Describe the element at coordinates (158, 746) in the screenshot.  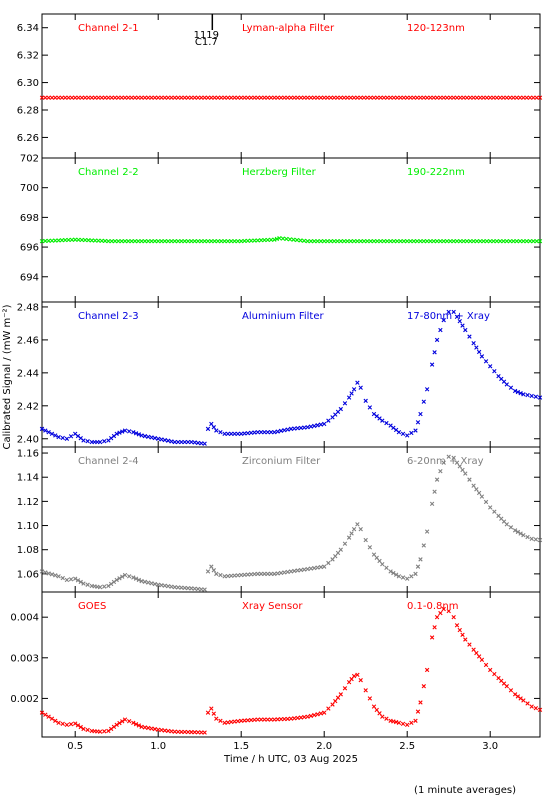
I see `x-tick-label: 1.0` at that location.